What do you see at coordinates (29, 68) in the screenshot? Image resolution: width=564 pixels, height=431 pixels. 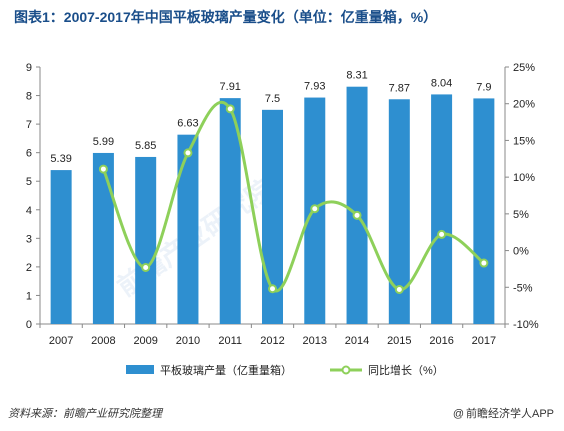 I see `y-left-tick-label: 9` at bounding box center [29, 68].